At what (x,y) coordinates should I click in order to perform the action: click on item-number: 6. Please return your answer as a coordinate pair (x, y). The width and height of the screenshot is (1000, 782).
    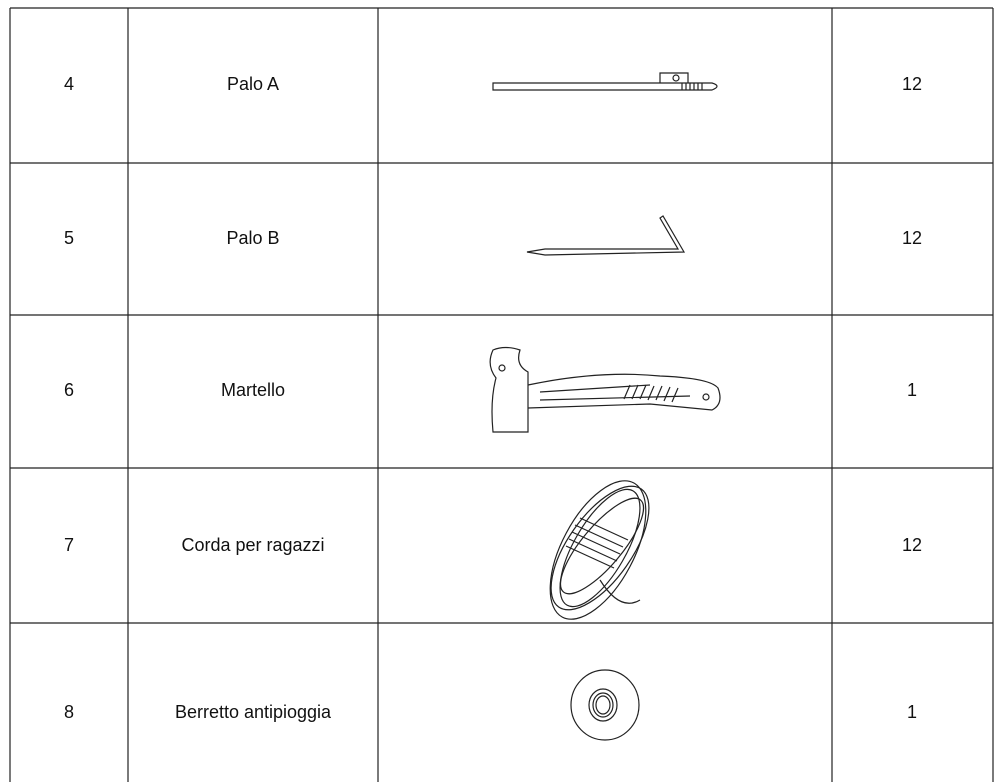
    Looking at the image, I should click on (69, 390).